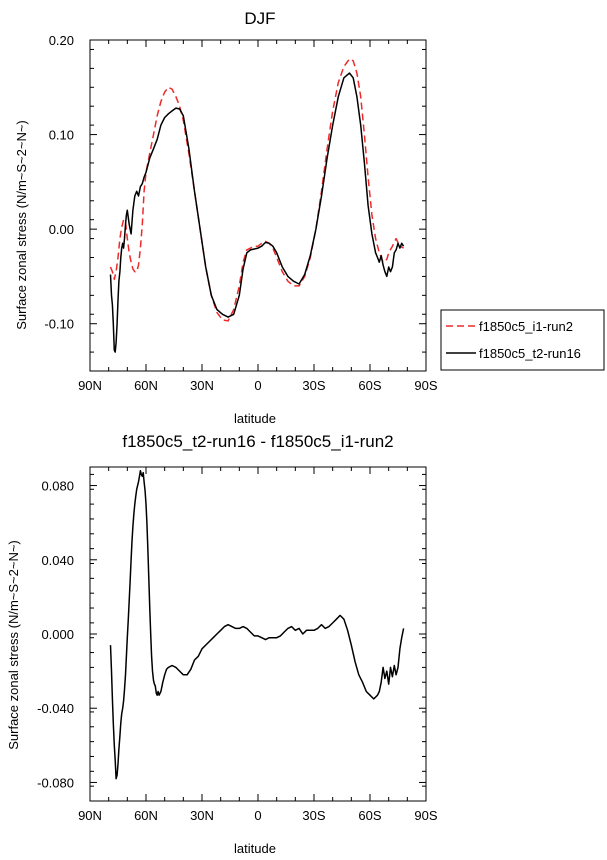 This screenshot has height=860, width=607. I want to click on bottom-y-tick-label: 0.080, so click(57, 486).